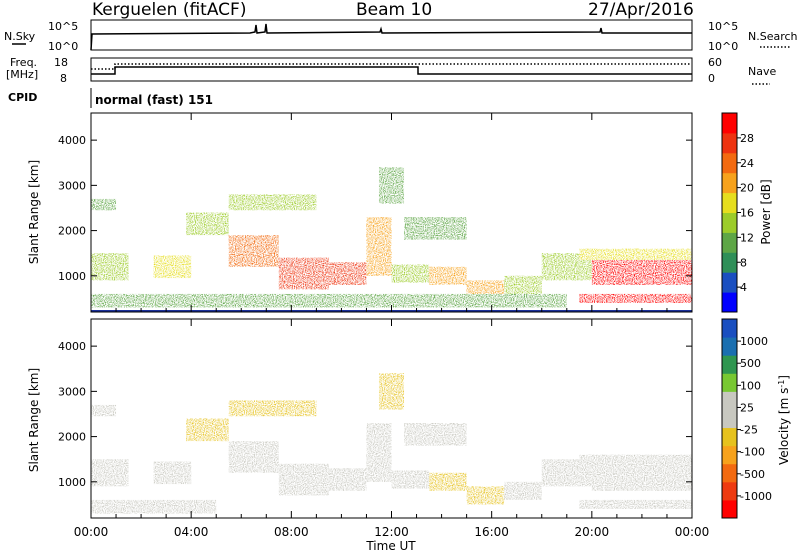 The height and width of the screenshot is (554, 800). Describe the element at coordinates (747, 237) in the screenshot. I see `power-colorbar-tick-label-4: 12` at that location.